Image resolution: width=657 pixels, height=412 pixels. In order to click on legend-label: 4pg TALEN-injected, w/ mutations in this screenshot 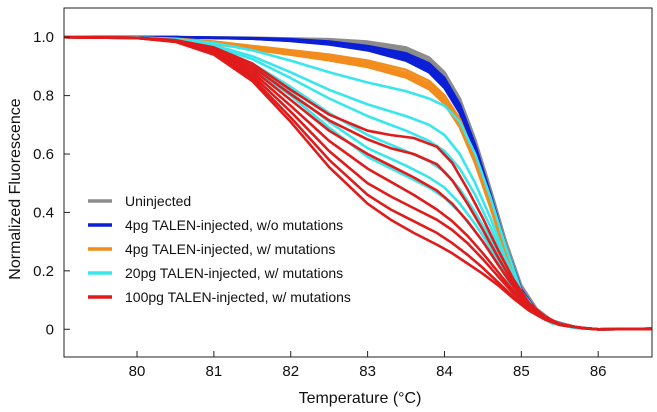, I will do `click(230, 249)`.